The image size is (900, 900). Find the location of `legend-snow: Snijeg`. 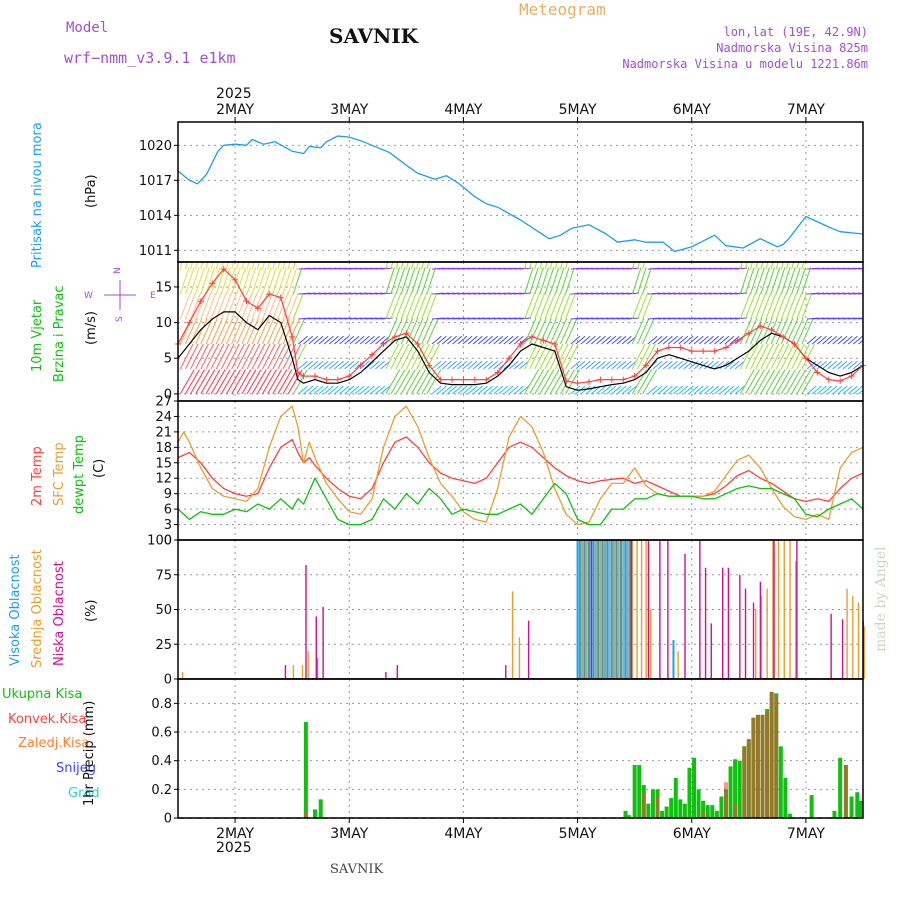

legend-snow: Snijeg is located at coordinates (76, 768).